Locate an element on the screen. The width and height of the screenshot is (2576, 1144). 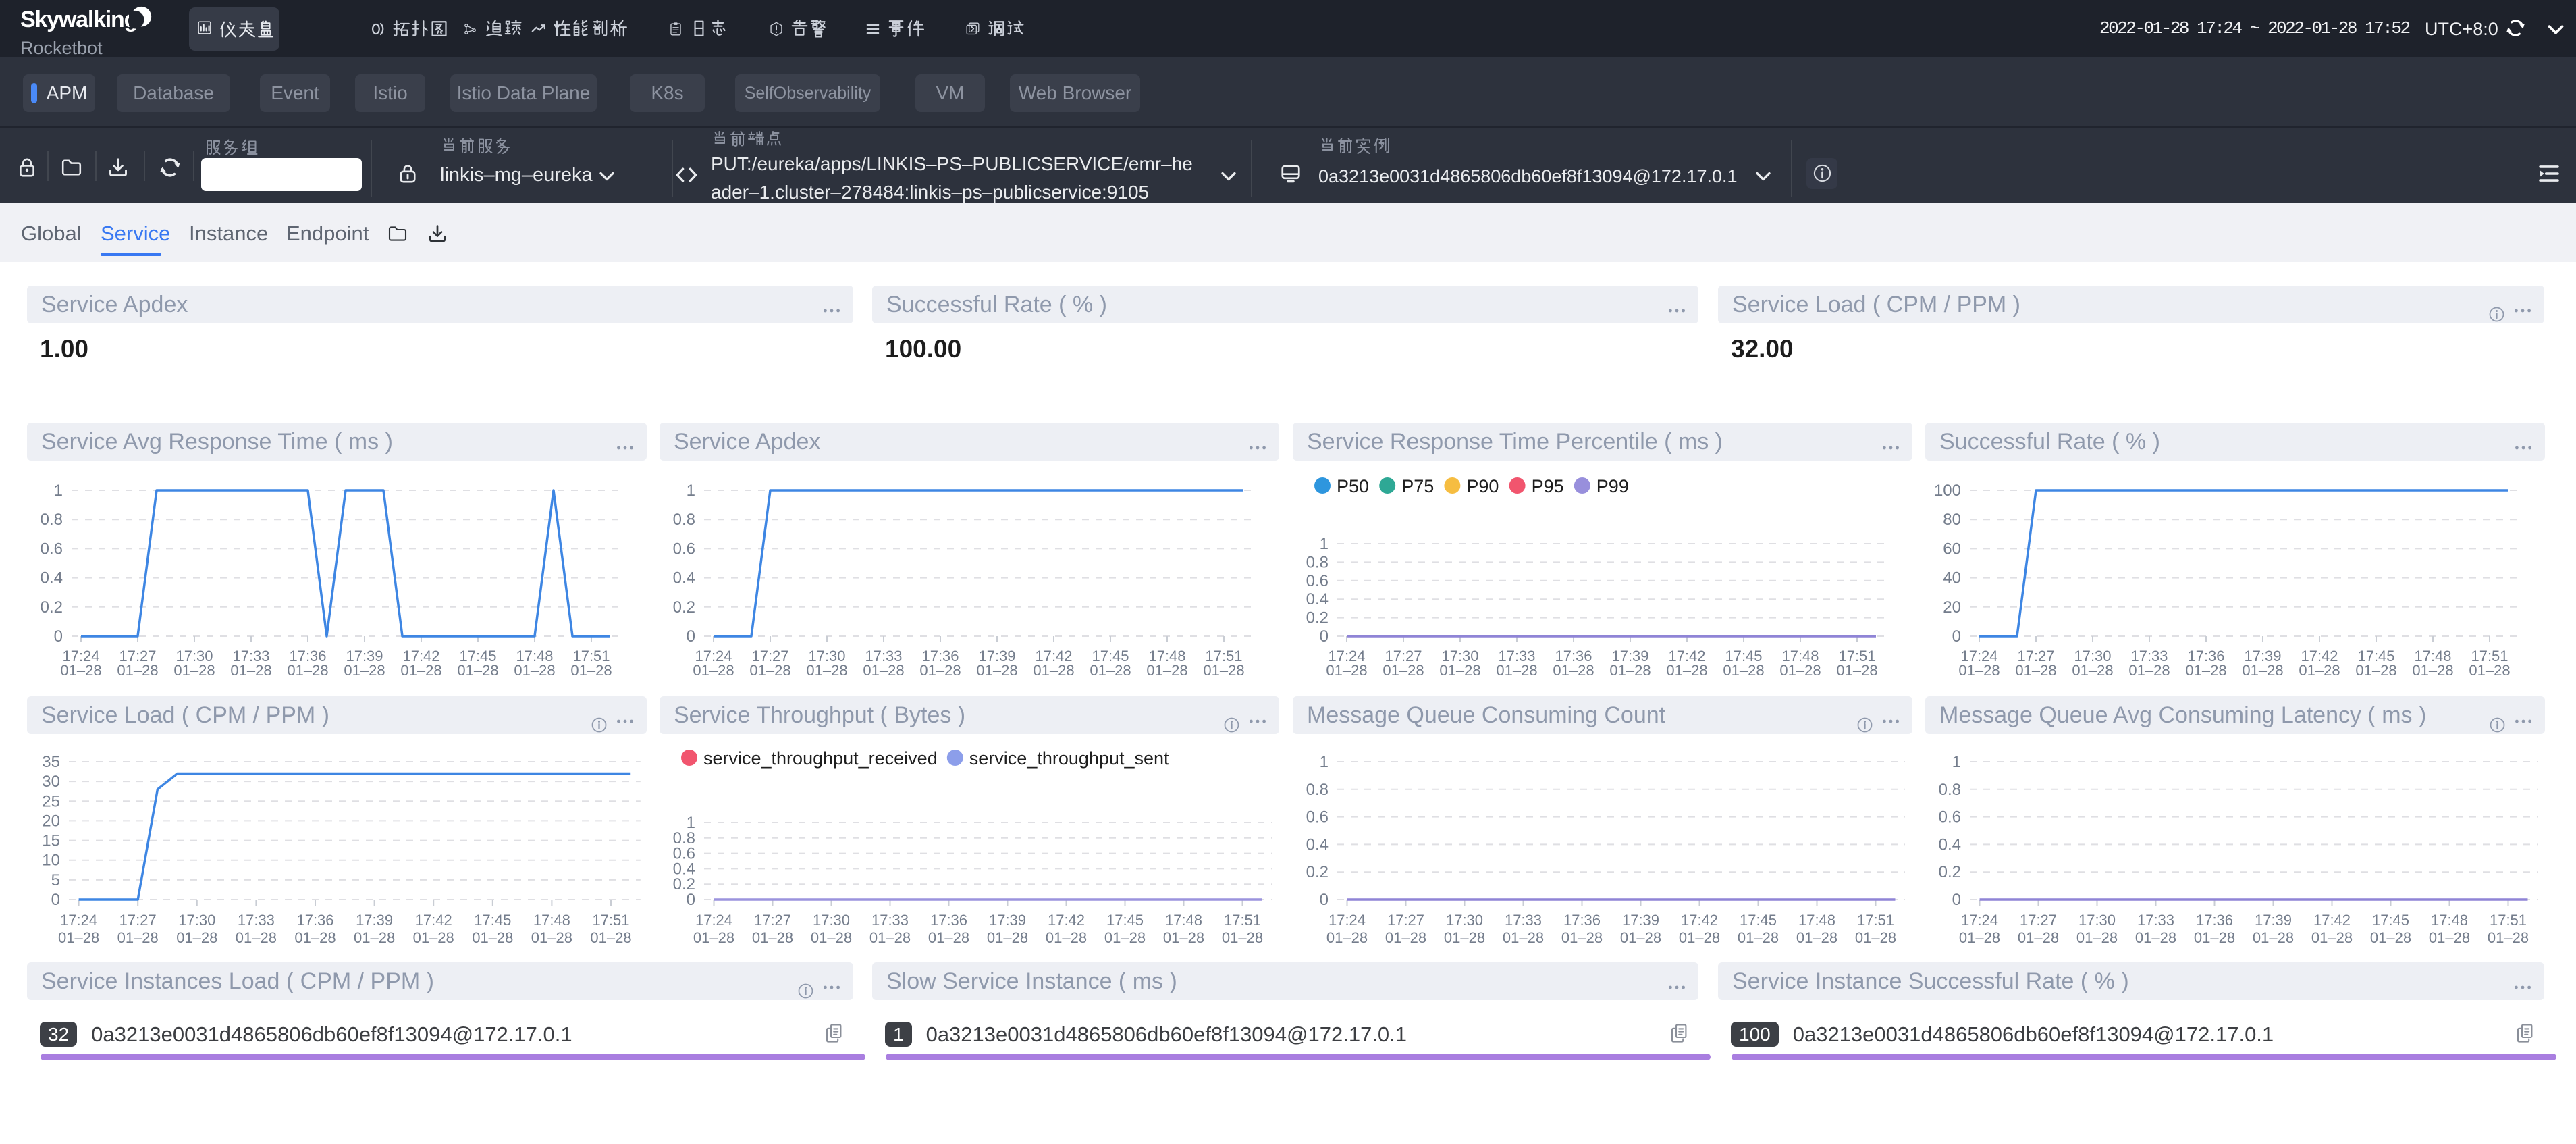
svg-text: 1 is located at coordinates (1956, 762).